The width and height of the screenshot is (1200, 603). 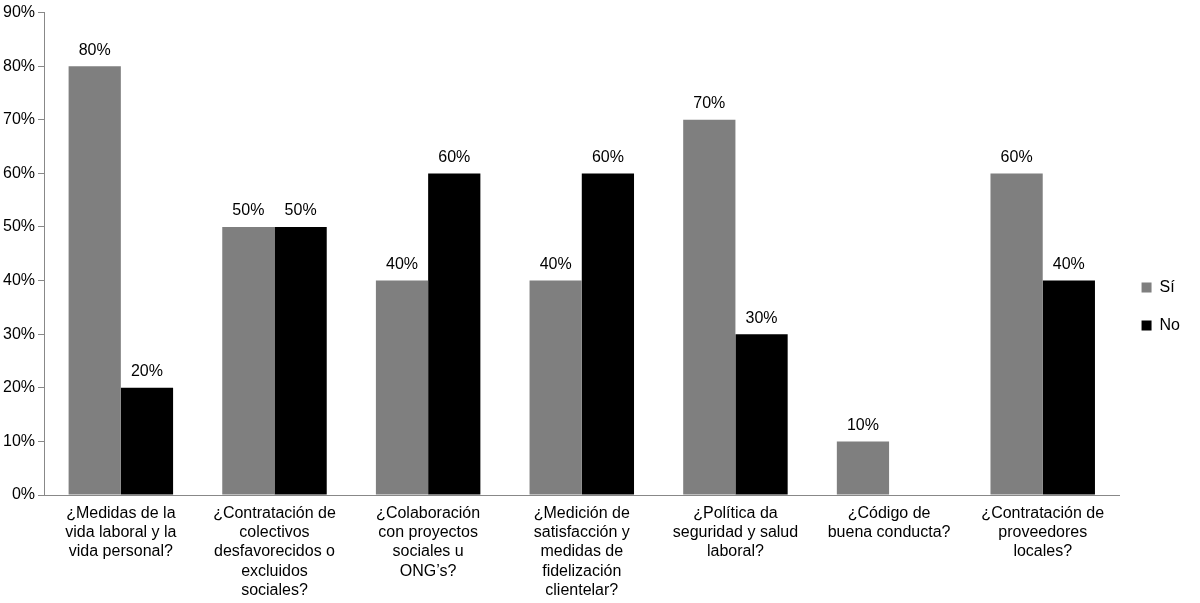 I want to click on y-tick-label: 70%, so click(x=19, y=119).